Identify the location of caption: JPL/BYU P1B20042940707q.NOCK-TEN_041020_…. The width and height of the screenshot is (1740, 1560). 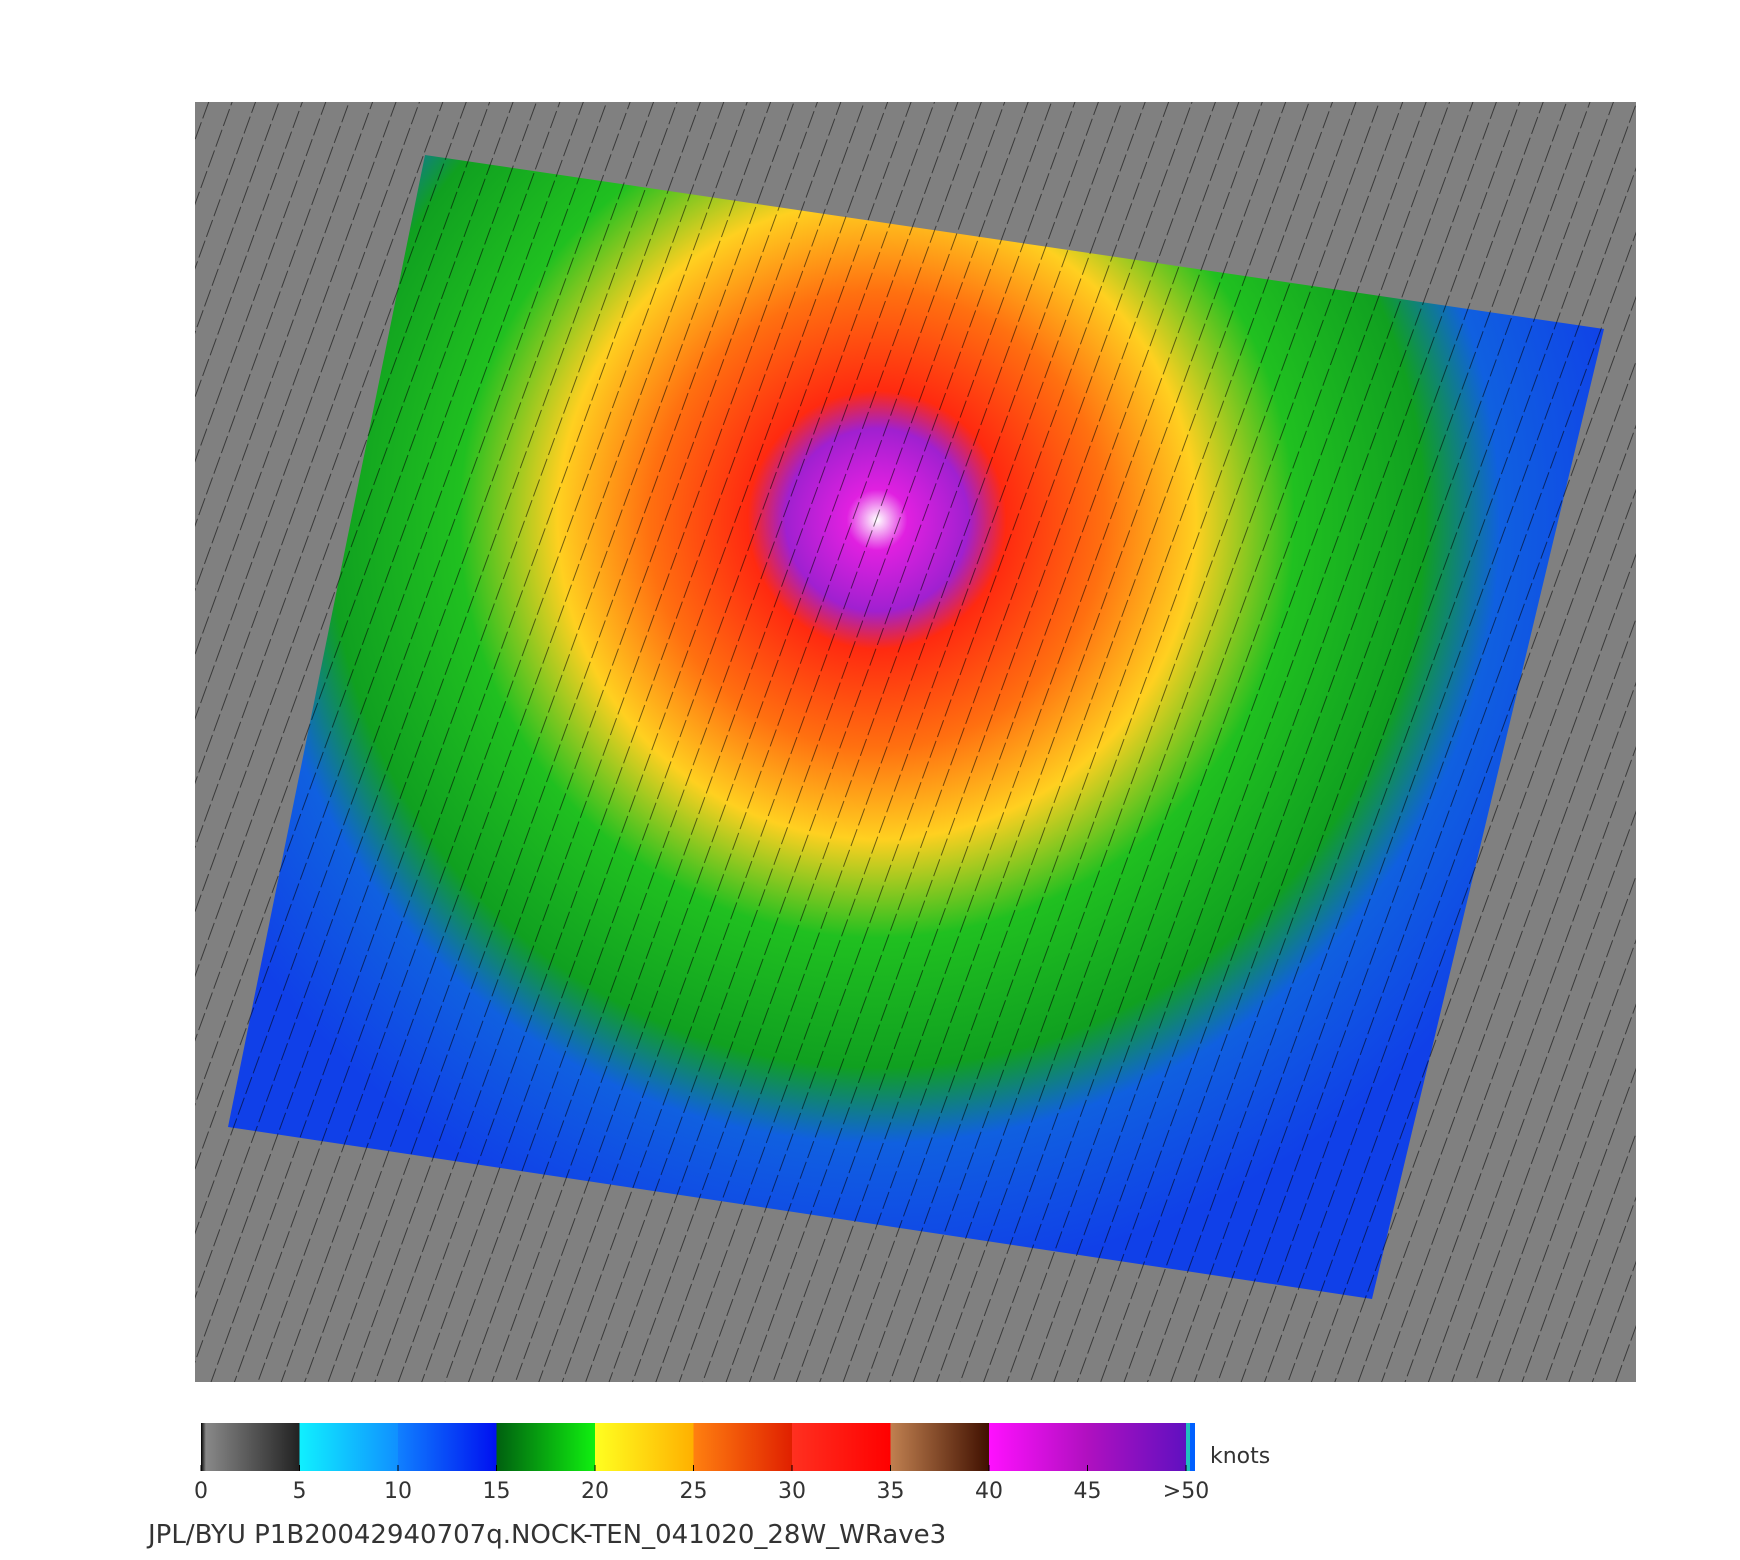
(546, 1535).